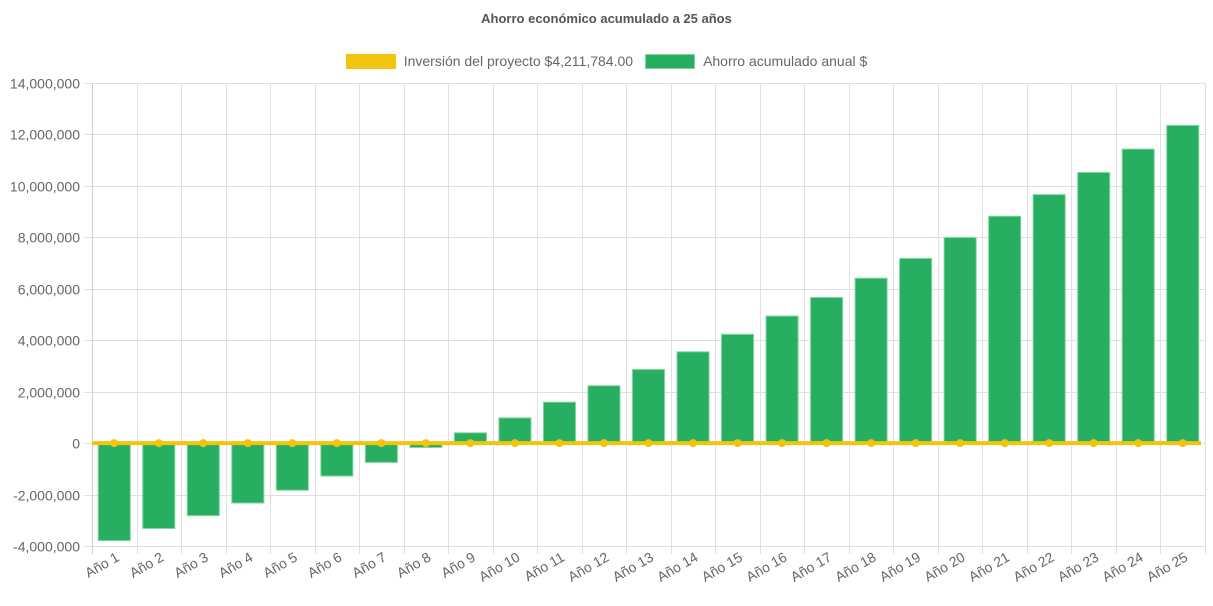 The image size is (1213, 606). Describe the element at coordinates (518, 61) in the screenshot. I see `legend-label-investment: Inversión del proyecto $4,211,784.00` at that location.